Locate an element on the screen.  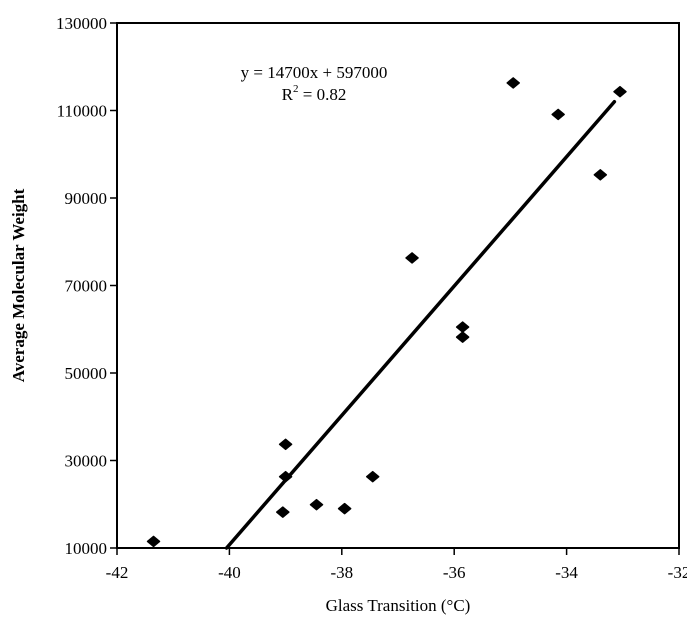
y-tick-label: 30000 is located at coordinates (86, 461).